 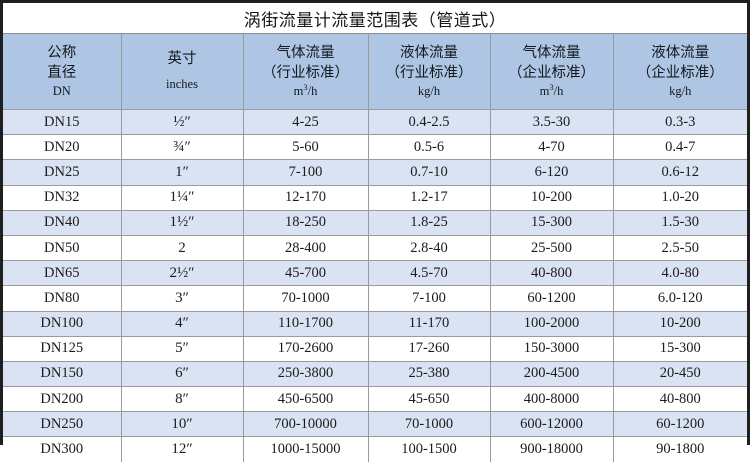 I want to click on cell-gas_ind: 7-100, so click(x=306, y=172).